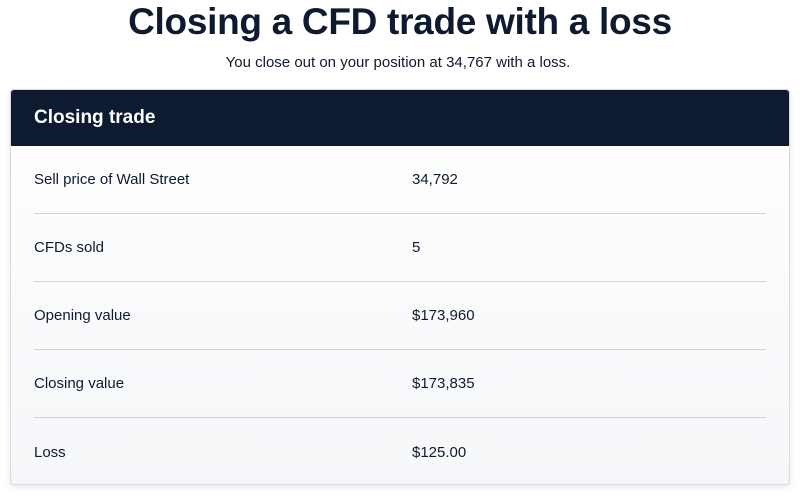 Image resolution: width=800 pixels, height=498 pixels. What do you see at coordinates (443, 383) in the screenshot?
I see `row-value: $173,835` at bounding box center [443, 383].